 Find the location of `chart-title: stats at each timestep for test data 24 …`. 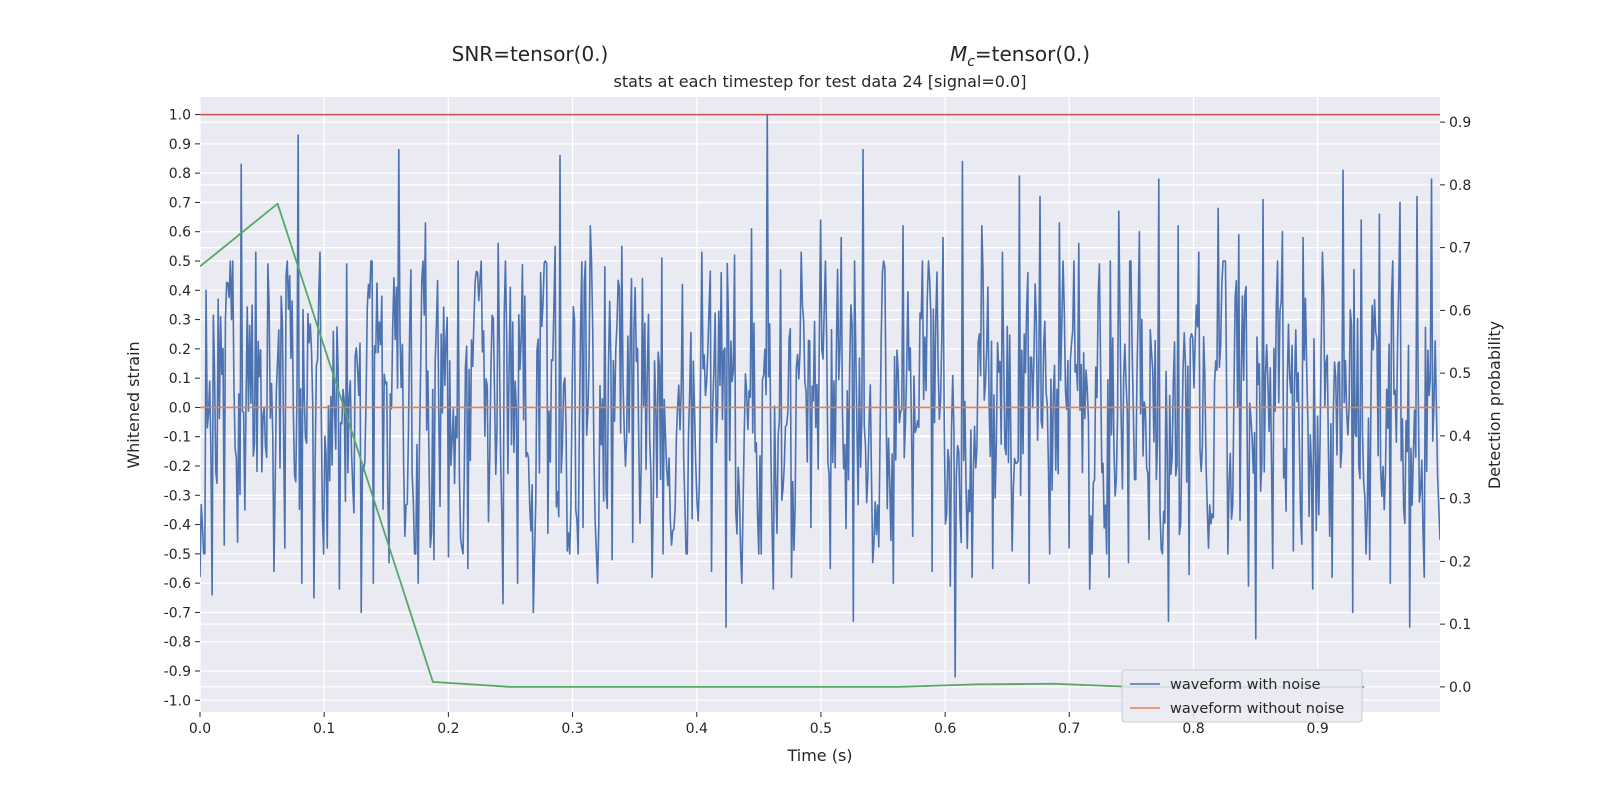

chart-title: stats at each timestep for test data 24 … is located at coordinates (820, 81).